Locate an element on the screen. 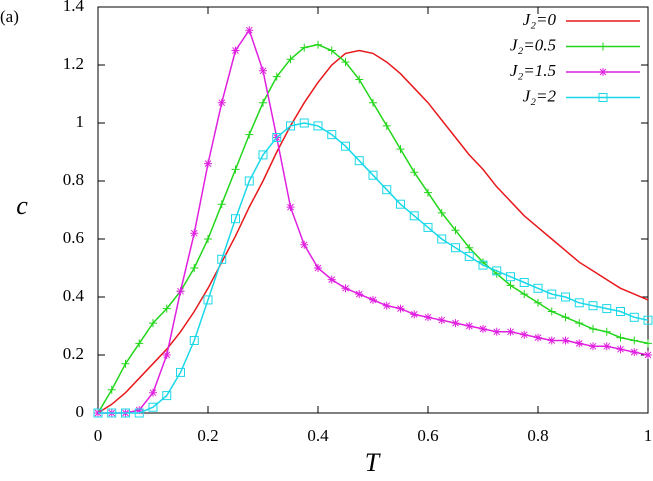 This screenshot has height=481, width=653. y-tick-label: 1.4 is located at coordinates (74, 7).